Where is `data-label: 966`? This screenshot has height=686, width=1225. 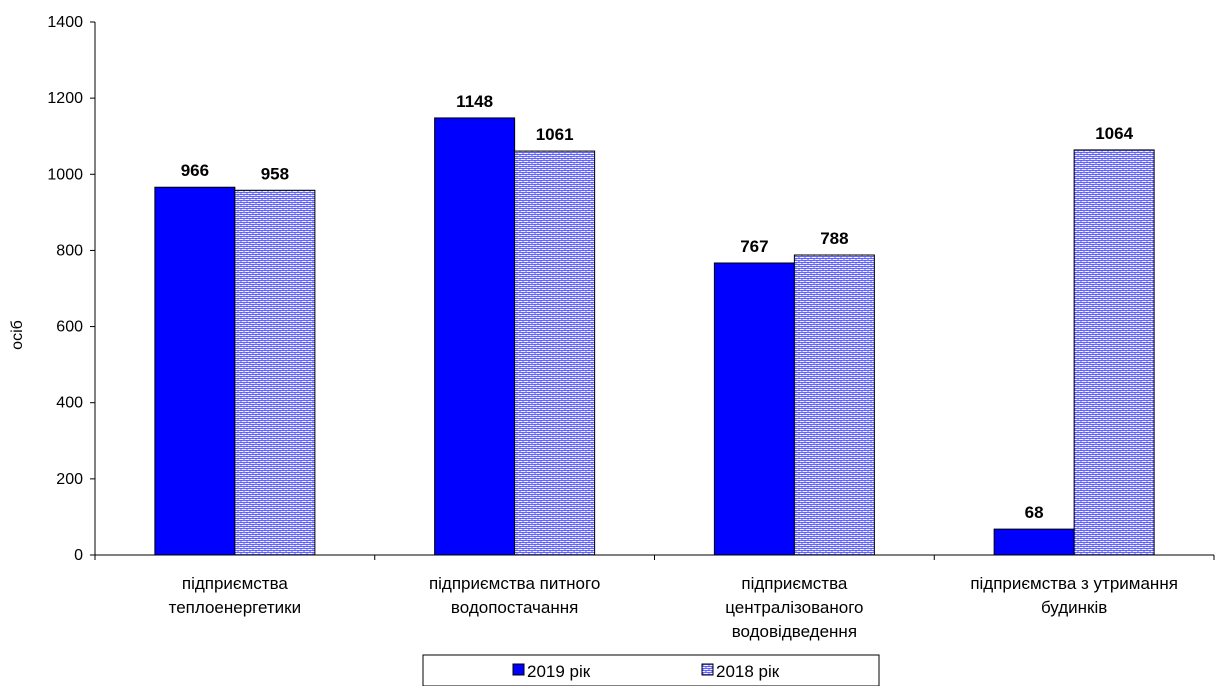 data-label: 966 is located at coordinates (195, 170).